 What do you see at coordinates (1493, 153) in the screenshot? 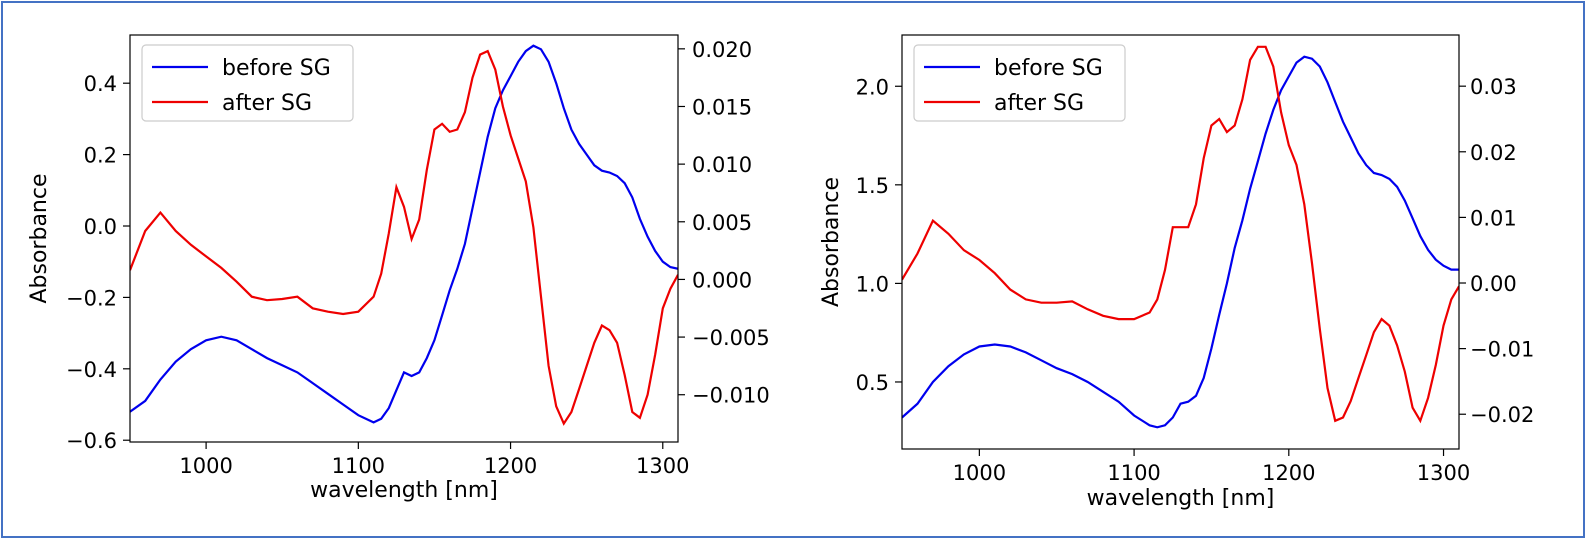
I see `y2-tick-label: 0.02` at bounding box center [1493, 153].